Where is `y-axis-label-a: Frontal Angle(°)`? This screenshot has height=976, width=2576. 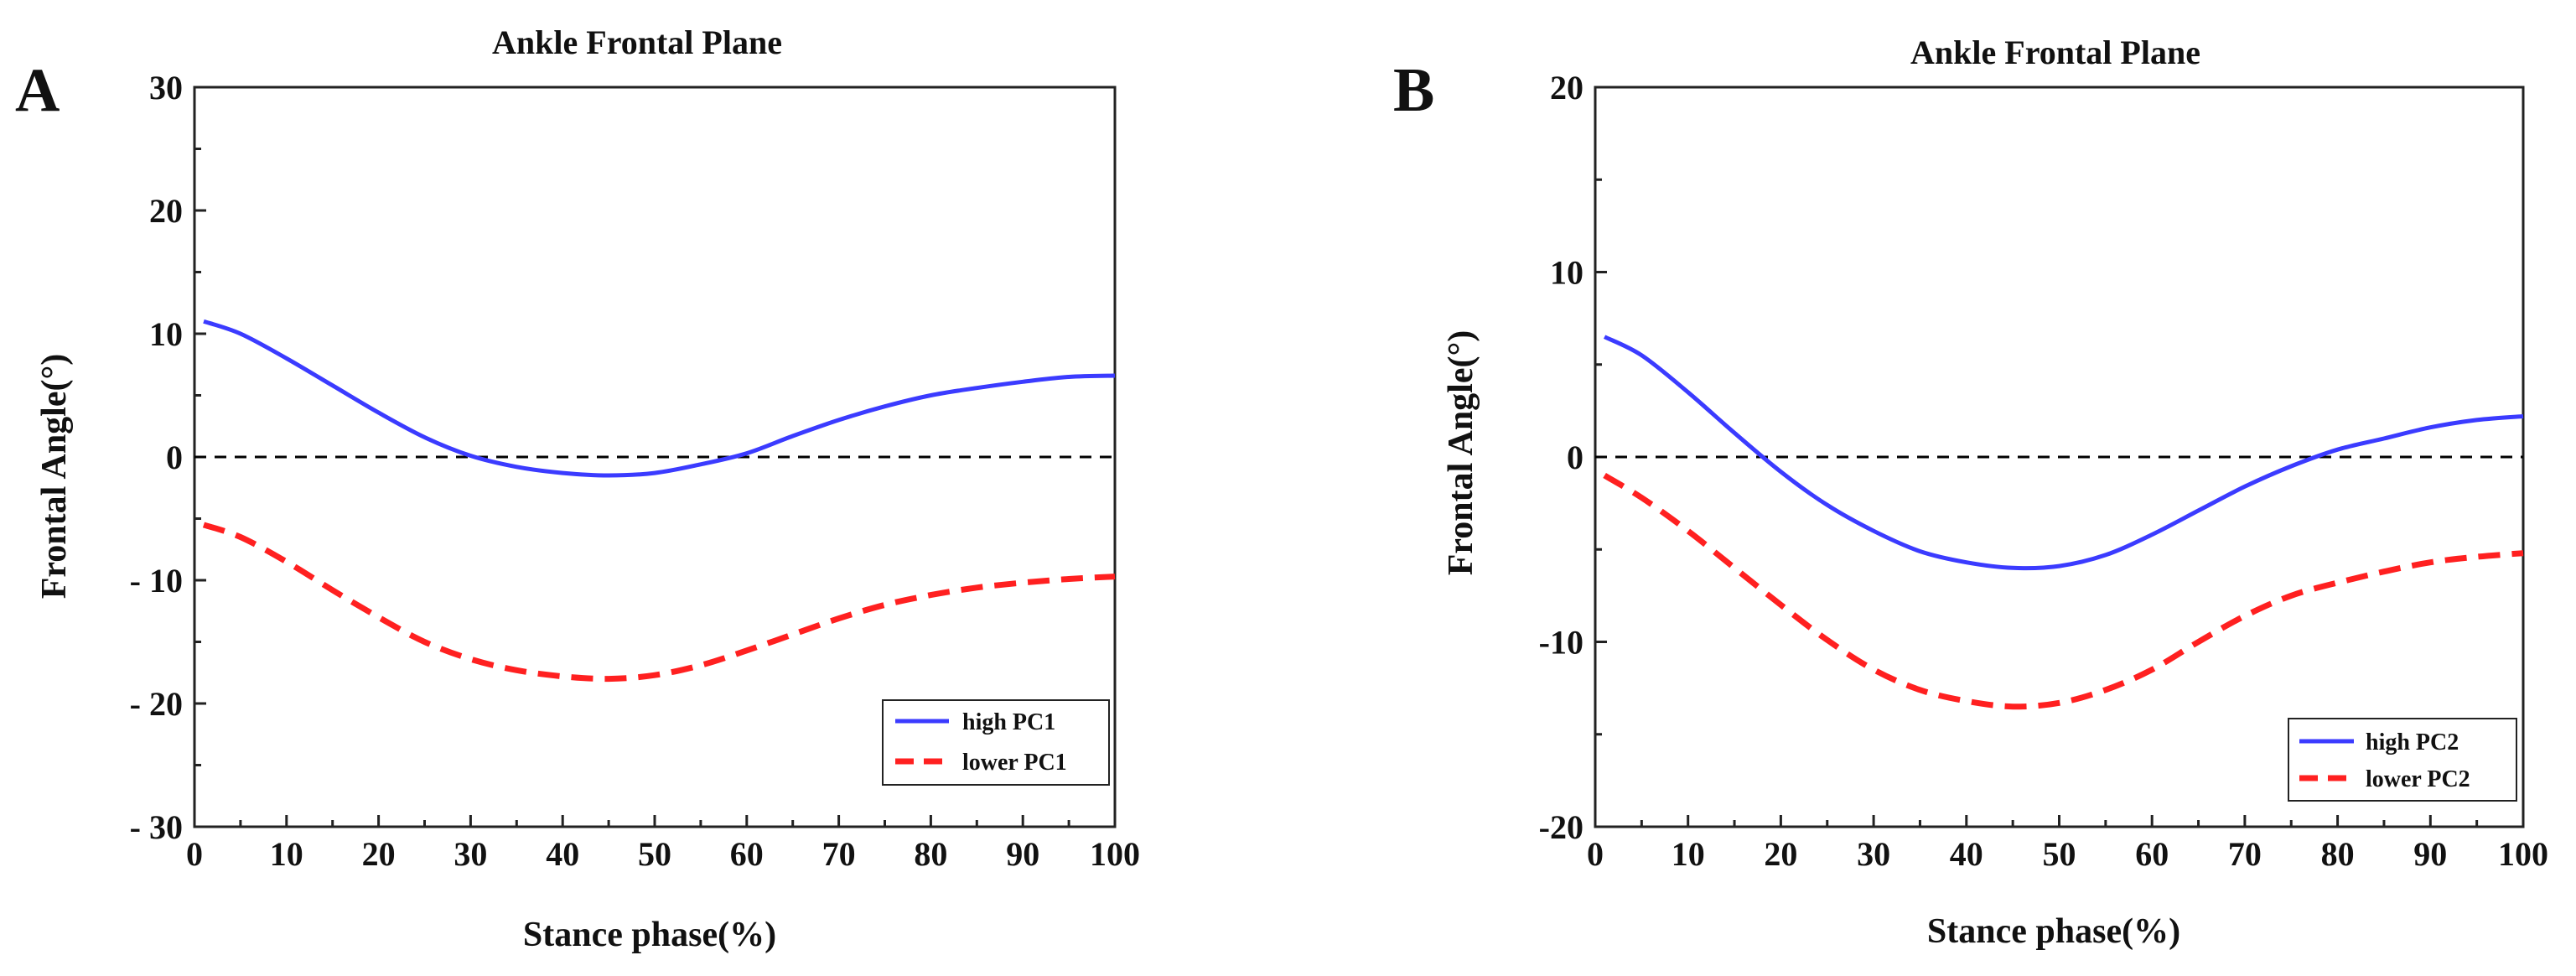 y-axis-label-a: Frontal Angle(°) is located at coordinates (54, 477).